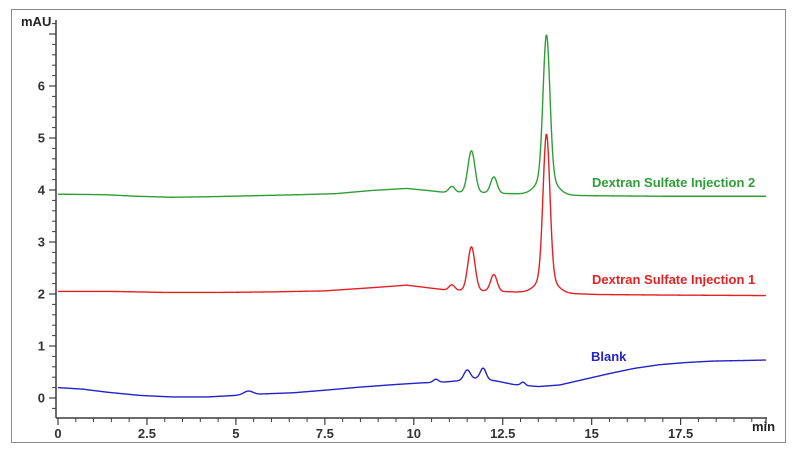 Image resolution: width=800 pixels, height=454 pixels. I want to click on svg-text: 12.5, so click(502, 433).